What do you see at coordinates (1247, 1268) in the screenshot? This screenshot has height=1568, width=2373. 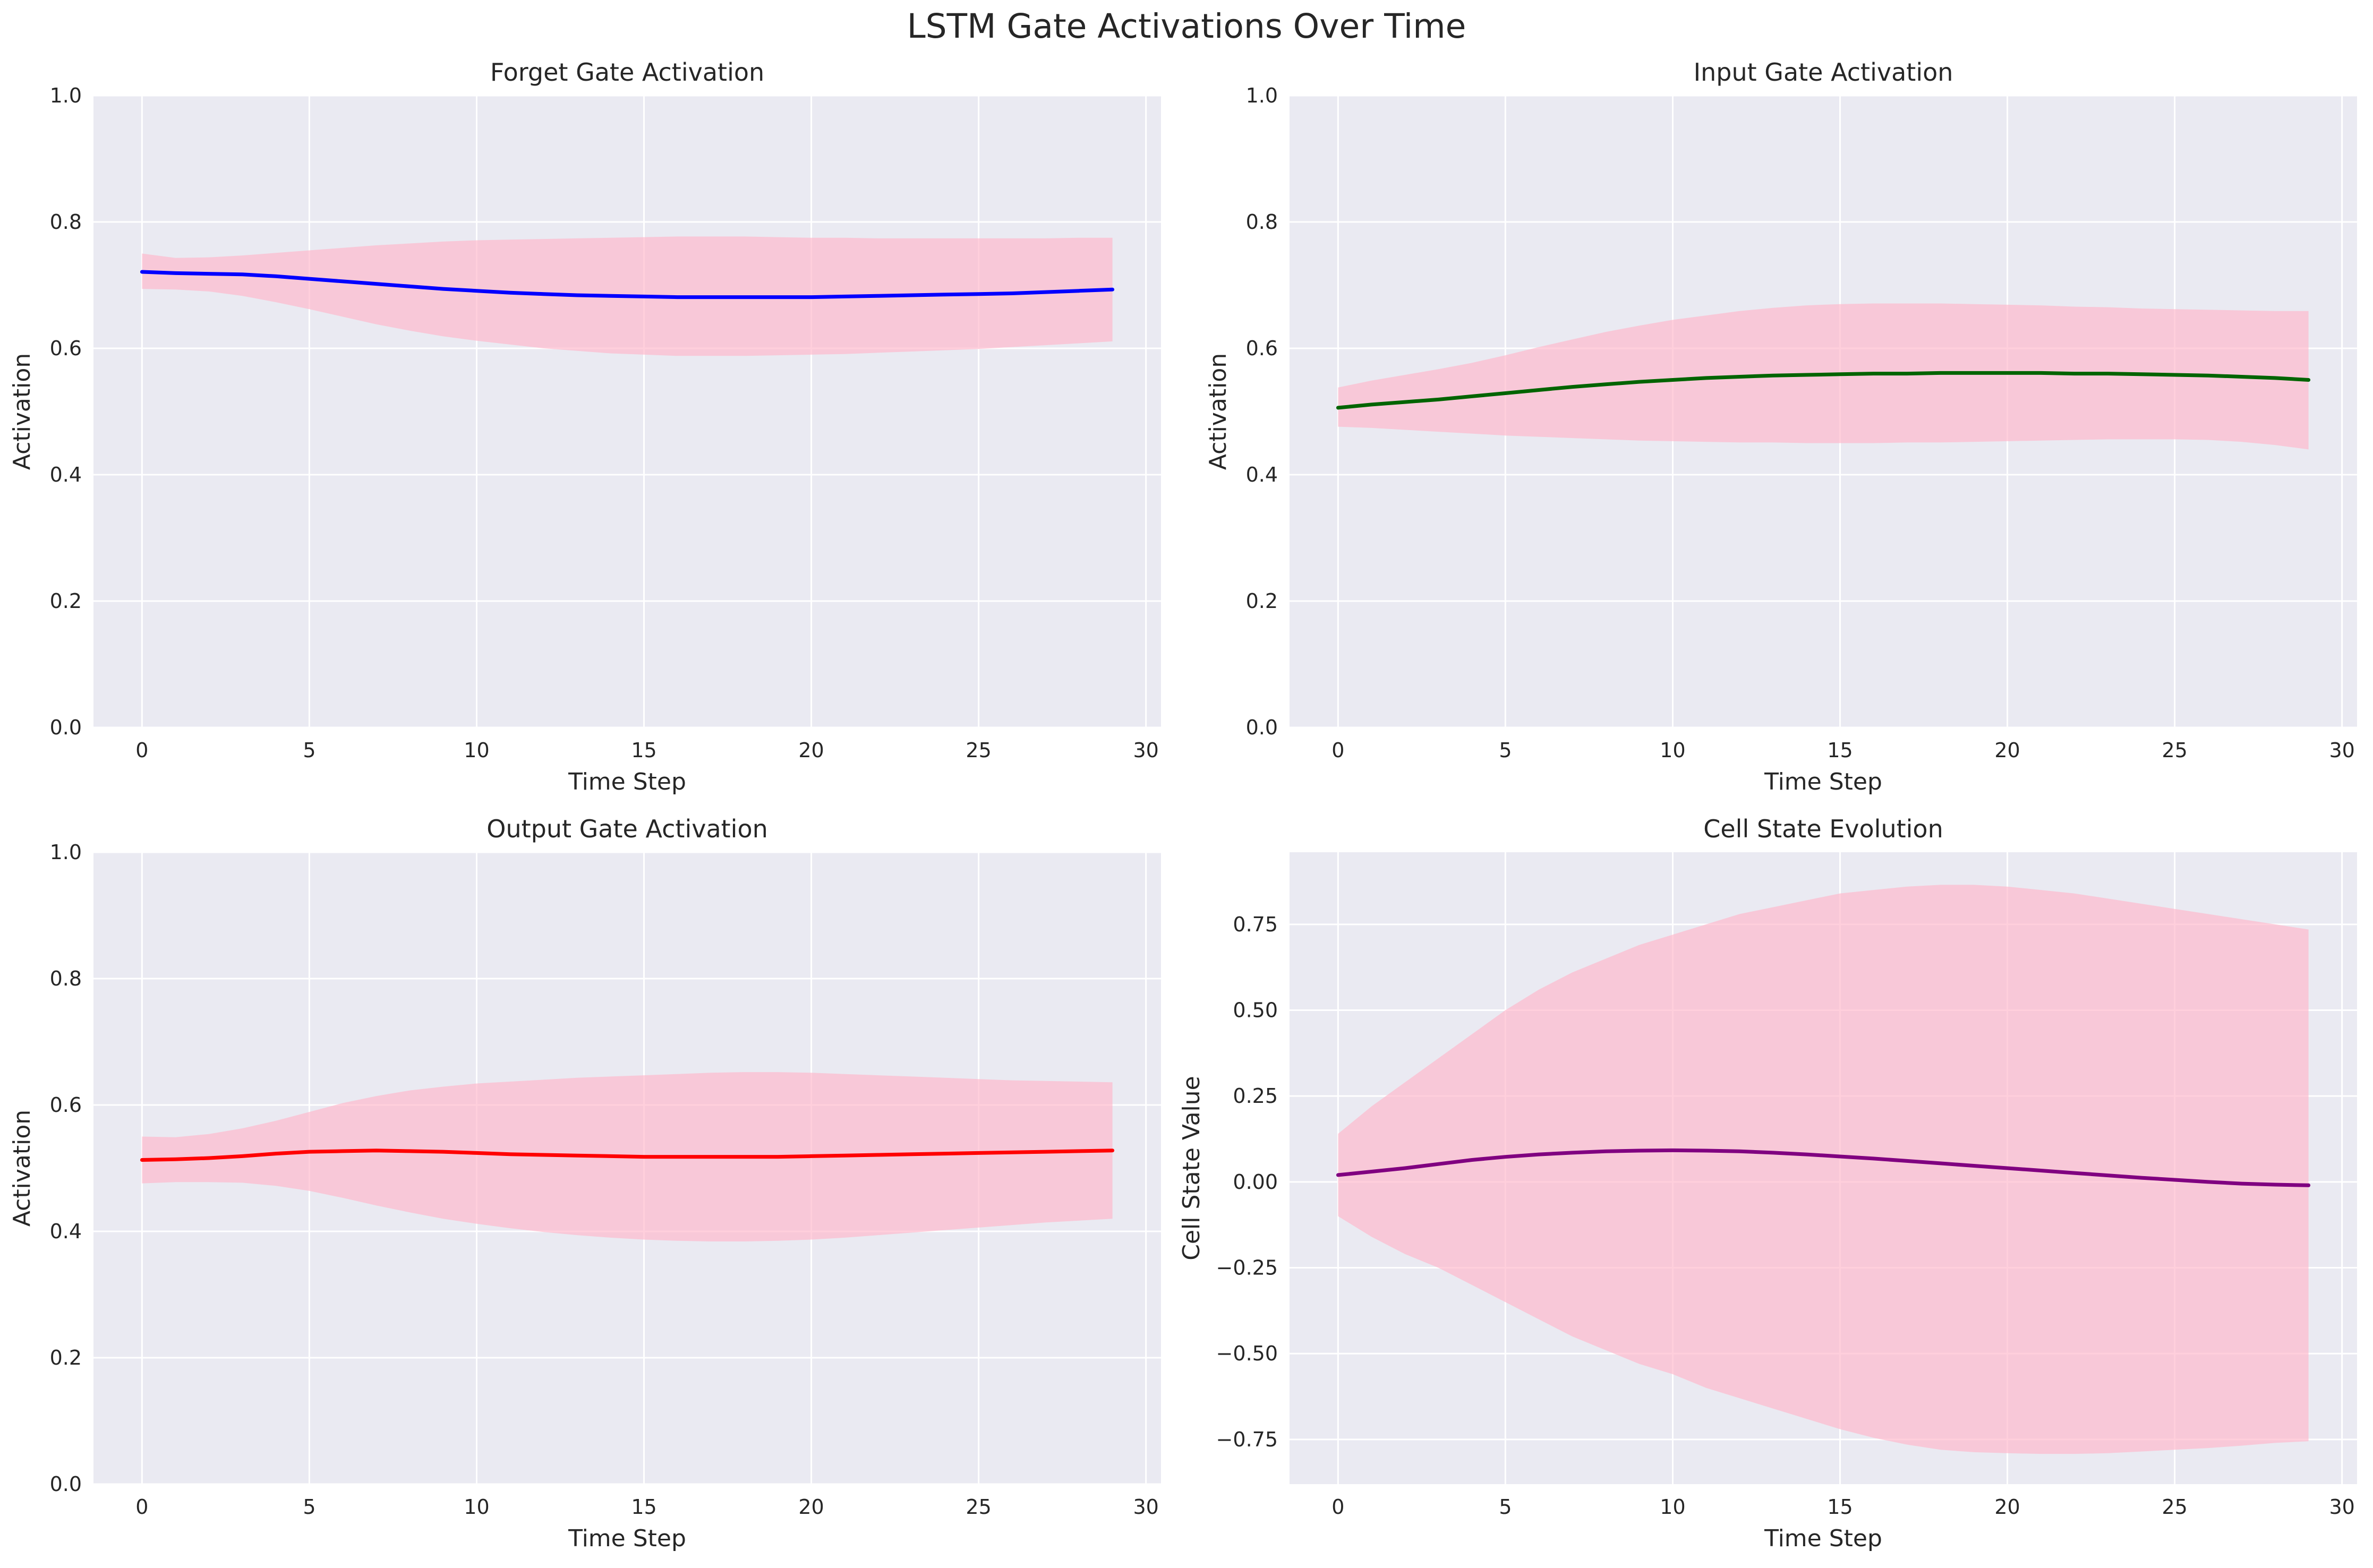 I see `y-tick-label: −0.25` at bounding box center [1247, 1268].